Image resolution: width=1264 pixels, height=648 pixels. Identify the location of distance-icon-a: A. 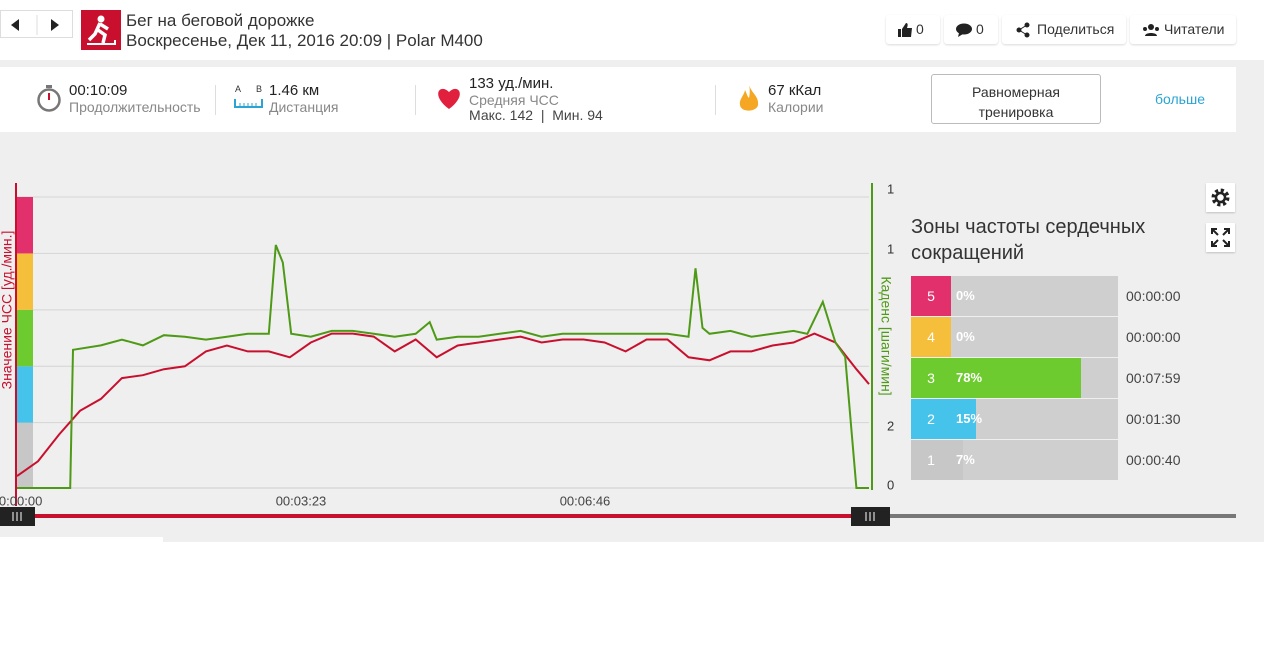
(238, 89).